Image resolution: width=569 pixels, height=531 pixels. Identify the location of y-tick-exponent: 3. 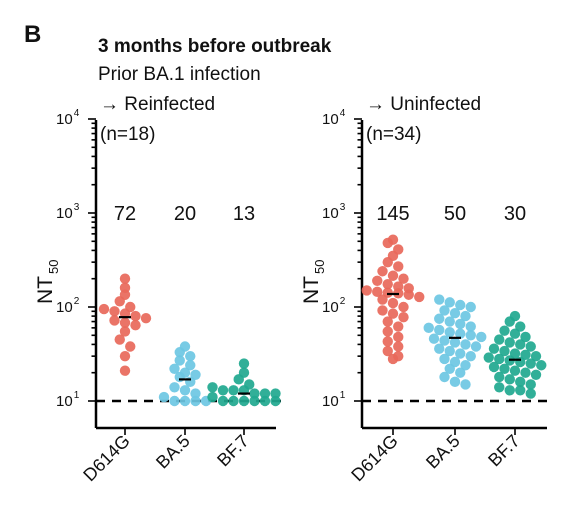
(343, 207).